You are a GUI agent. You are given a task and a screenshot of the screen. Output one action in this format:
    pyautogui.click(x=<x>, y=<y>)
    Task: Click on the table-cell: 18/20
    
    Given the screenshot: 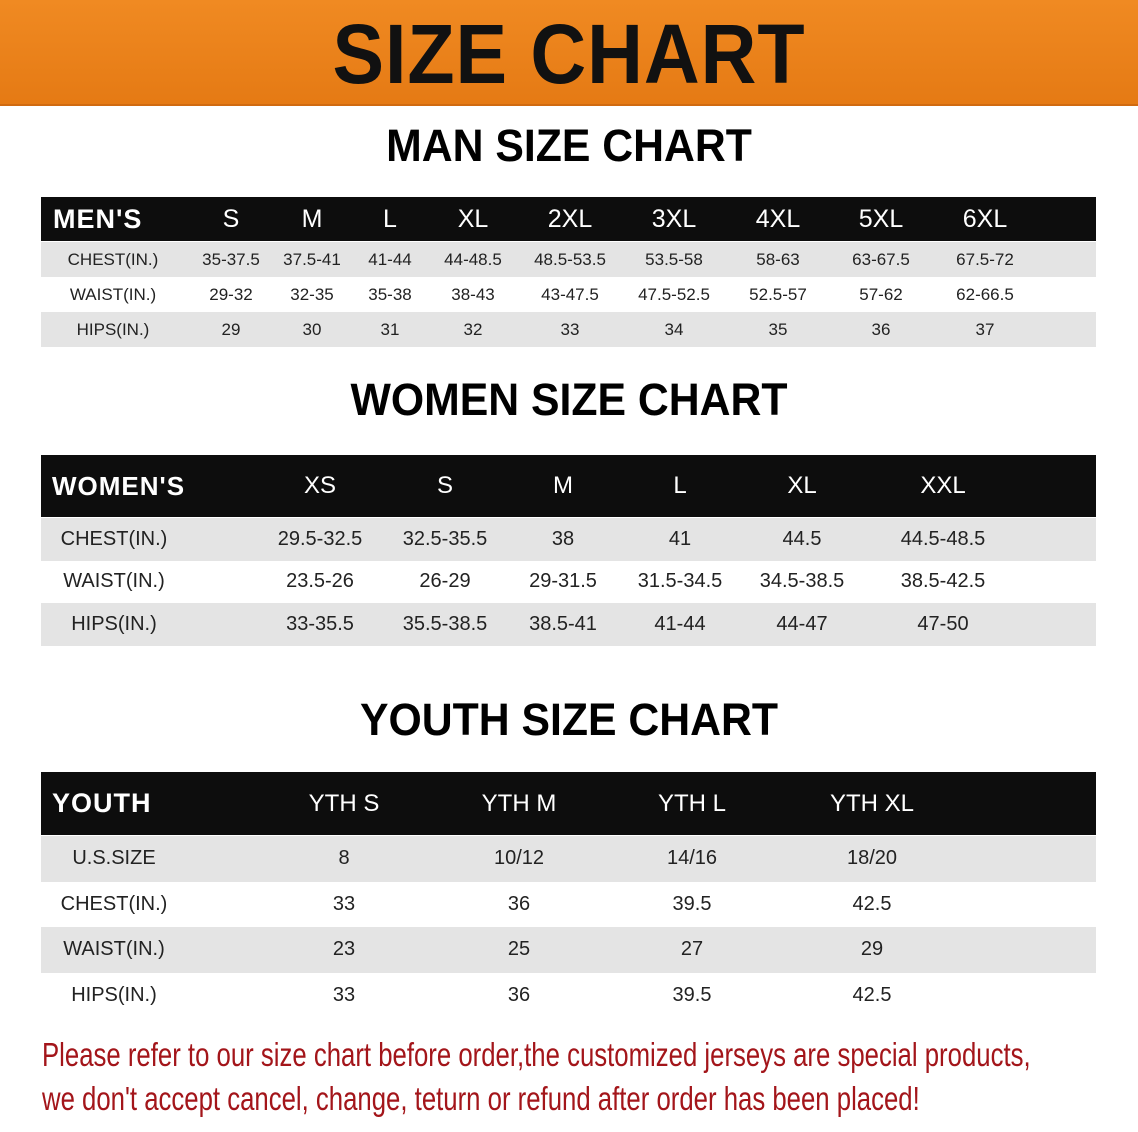 What is the action you would take?
    pyautogui.click(x=872, y=858)
    